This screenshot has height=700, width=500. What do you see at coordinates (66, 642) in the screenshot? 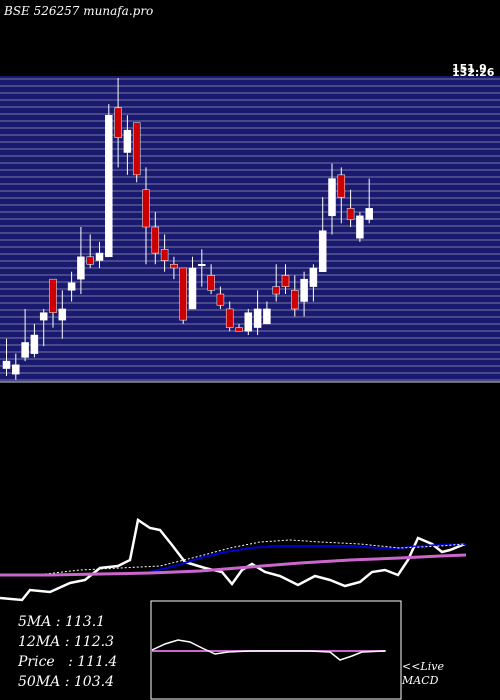
I see `stat-12ma: 12MA : 112.3` at bounding box center [66, 642].